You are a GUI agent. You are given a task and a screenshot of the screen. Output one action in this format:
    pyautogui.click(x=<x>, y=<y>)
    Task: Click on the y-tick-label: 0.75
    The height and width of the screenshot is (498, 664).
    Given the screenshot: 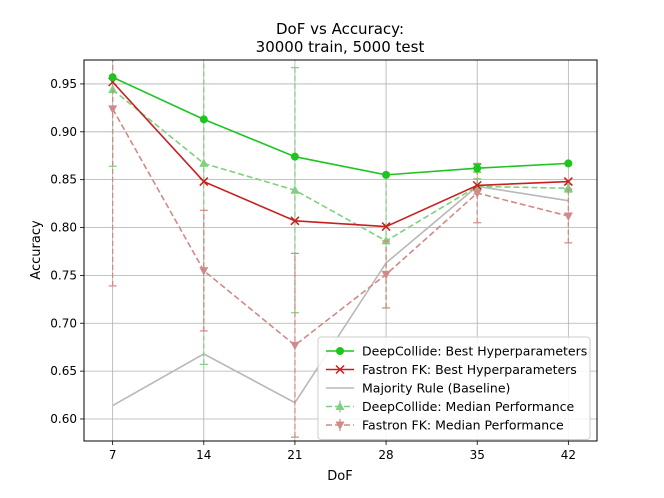 What is the action you would take?
    pyautogui.click(x=63, y=275)
    